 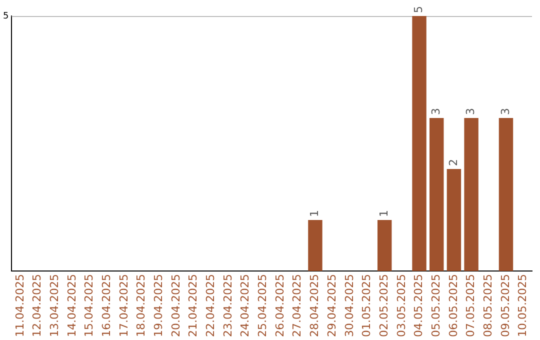 What do you see at coordinates (106, 306) in the screenshot?
I see `x-tick-label: 16.04.2025` at bounding box center [106, 306].